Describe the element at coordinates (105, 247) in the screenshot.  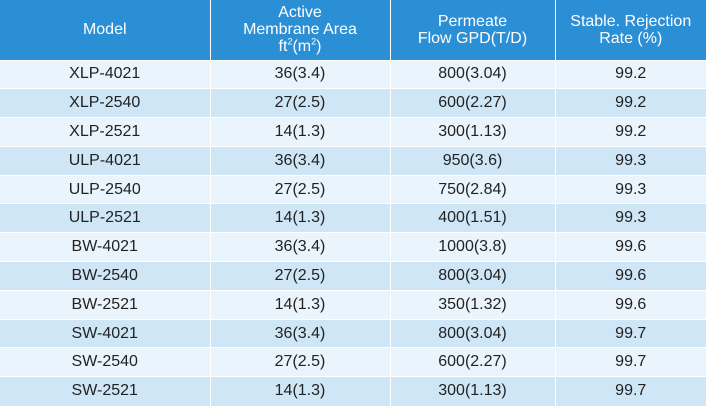
I see `cell-model: BW-4021` at that location.